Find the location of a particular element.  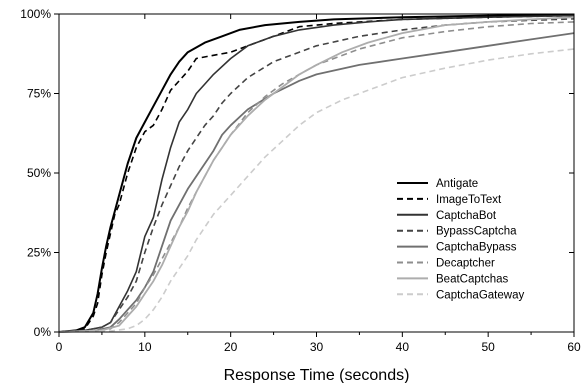

legend-label: BypassCaptcha is located at coordinates (476, 232).